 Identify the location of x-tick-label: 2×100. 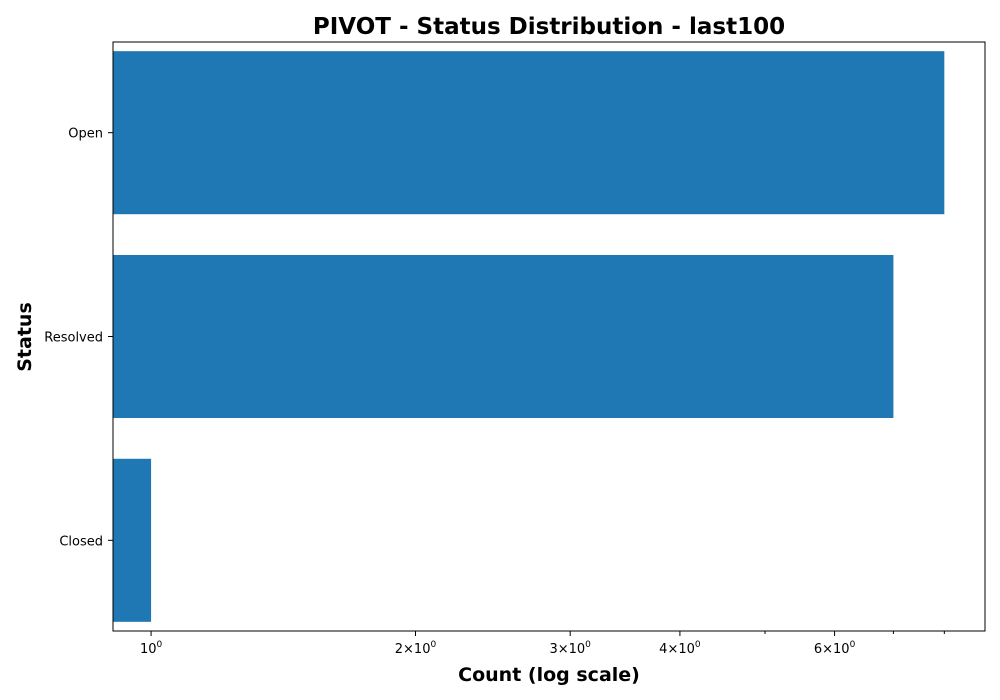
(416, 648).